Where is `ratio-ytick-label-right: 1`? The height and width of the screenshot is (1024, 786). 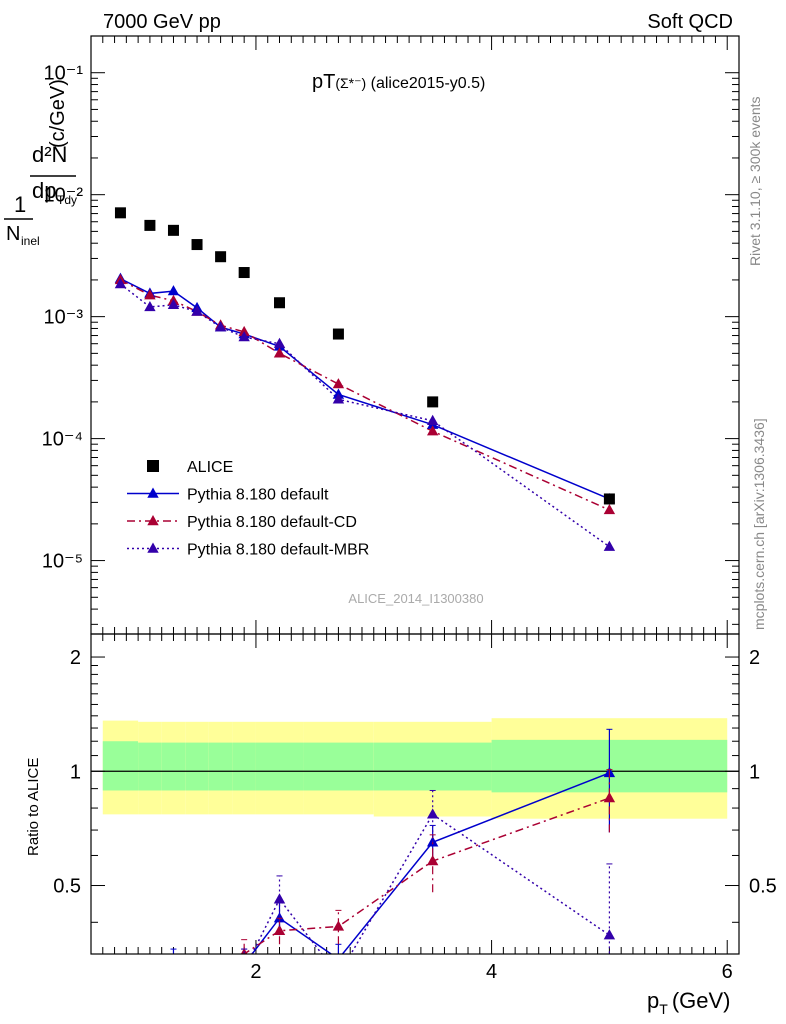
ratio-ytick-label-right: 1 is located at coordinates (754, 772).